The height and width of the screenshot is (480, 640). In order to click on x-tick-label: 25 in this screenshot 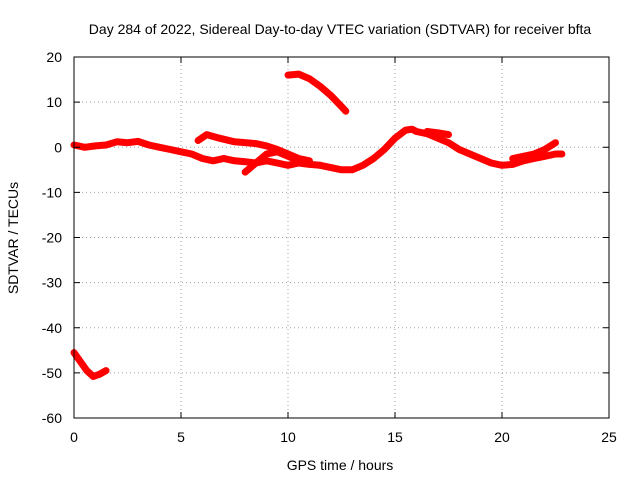, I will do `click(609, 437)`.